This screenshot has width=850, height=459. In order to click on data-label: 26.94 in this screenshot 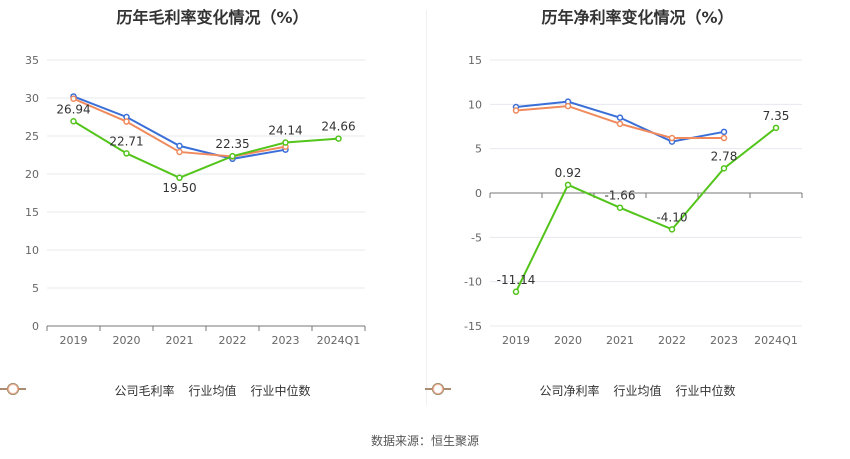, I will do `click(73, 109)`.